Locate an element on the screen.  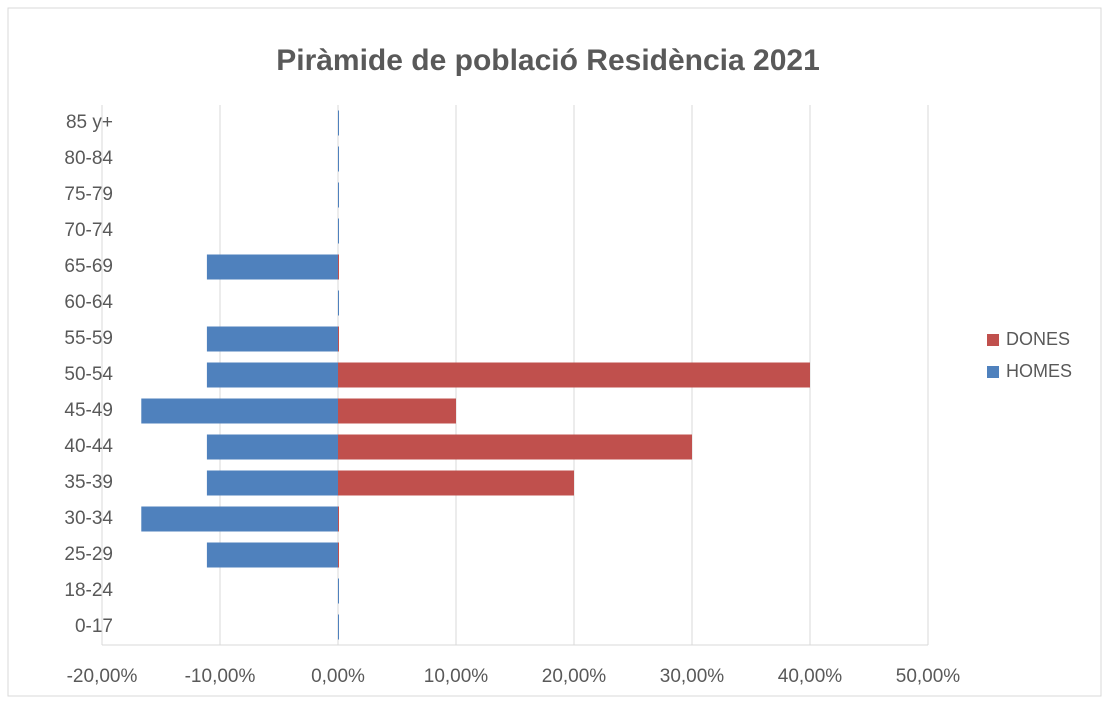
x-tick-label: -20,00% is located at coordinates (102, 676).